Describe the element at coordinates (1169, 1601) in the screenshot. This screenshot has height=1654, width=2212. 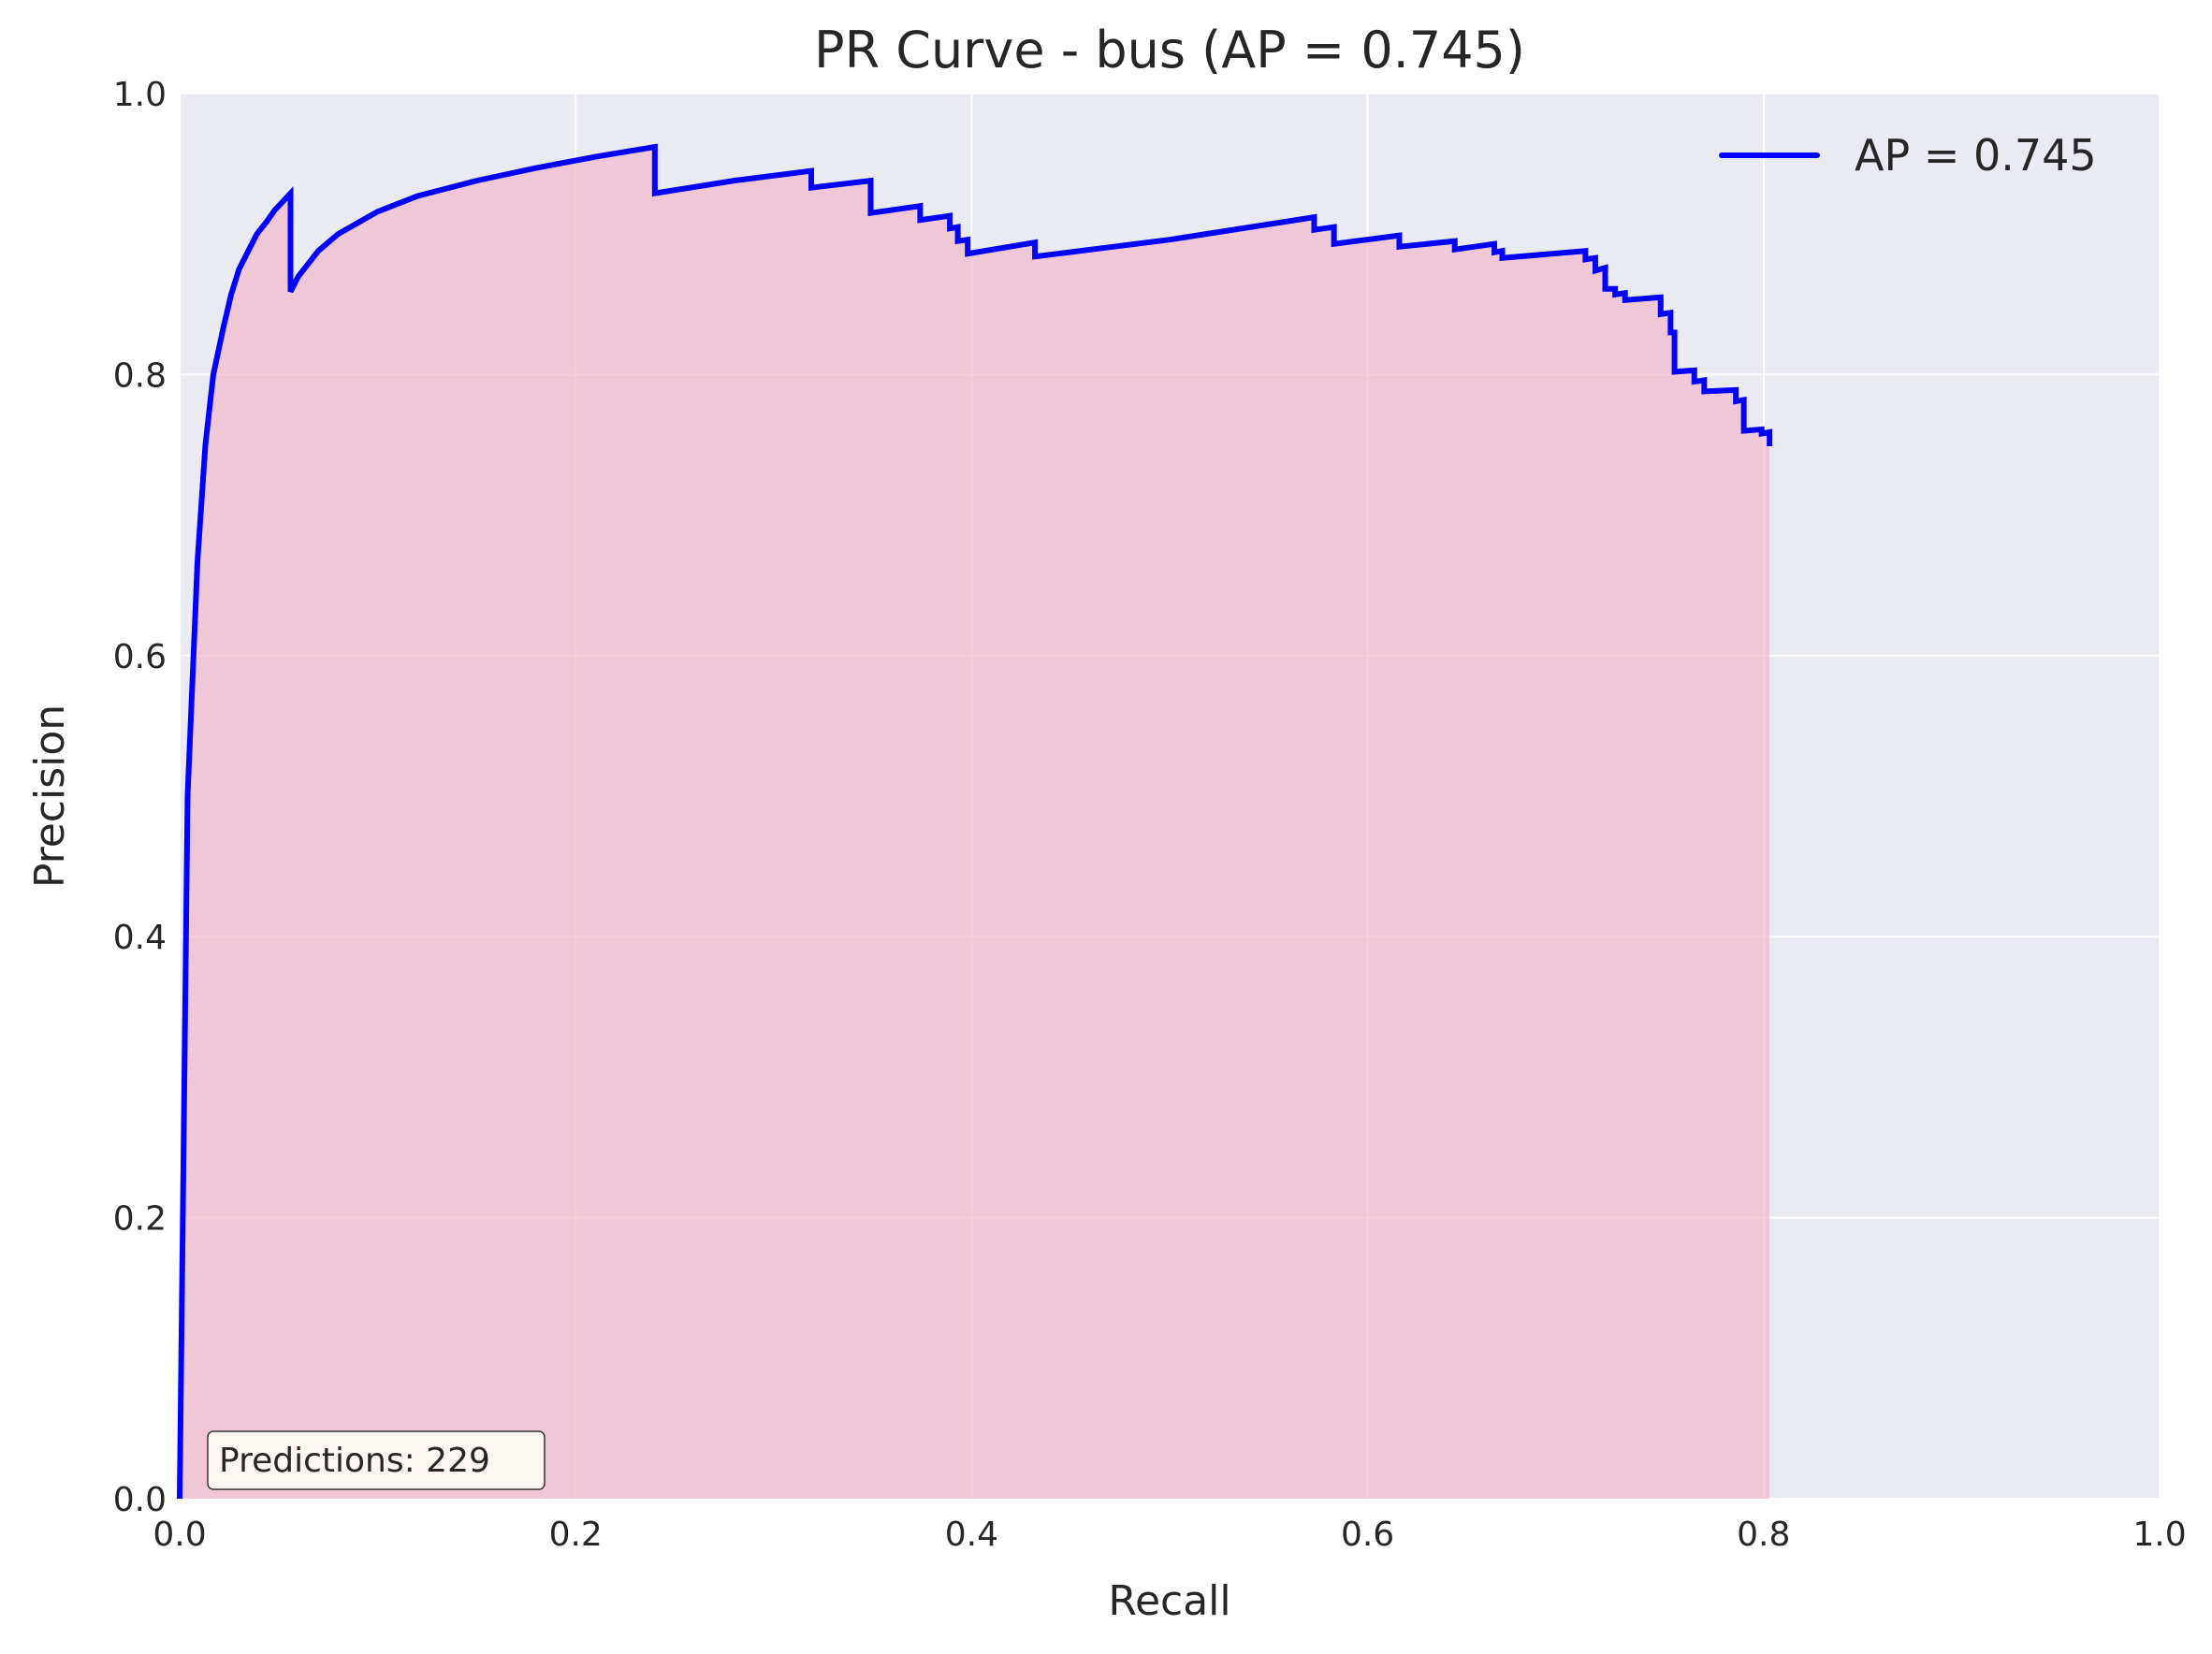
I see `x-axis-label: Recall` at that location.